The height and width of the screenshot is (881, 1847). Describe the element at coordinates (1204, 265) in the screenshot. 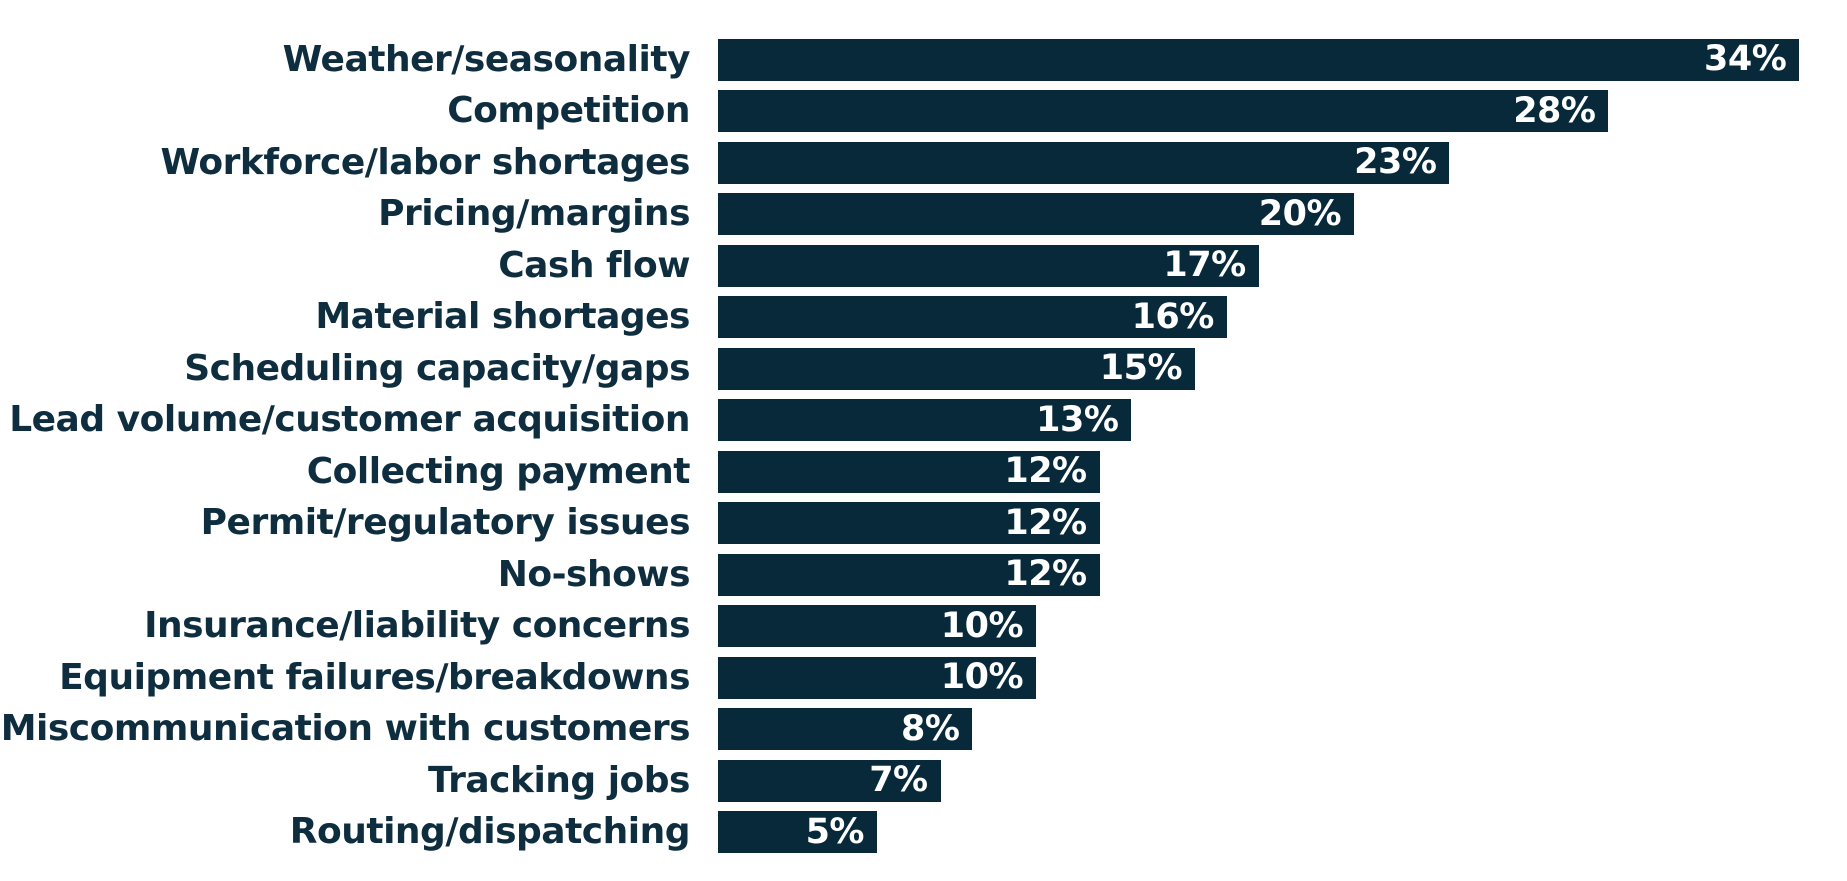

I see `value-label: 17%` at that location.